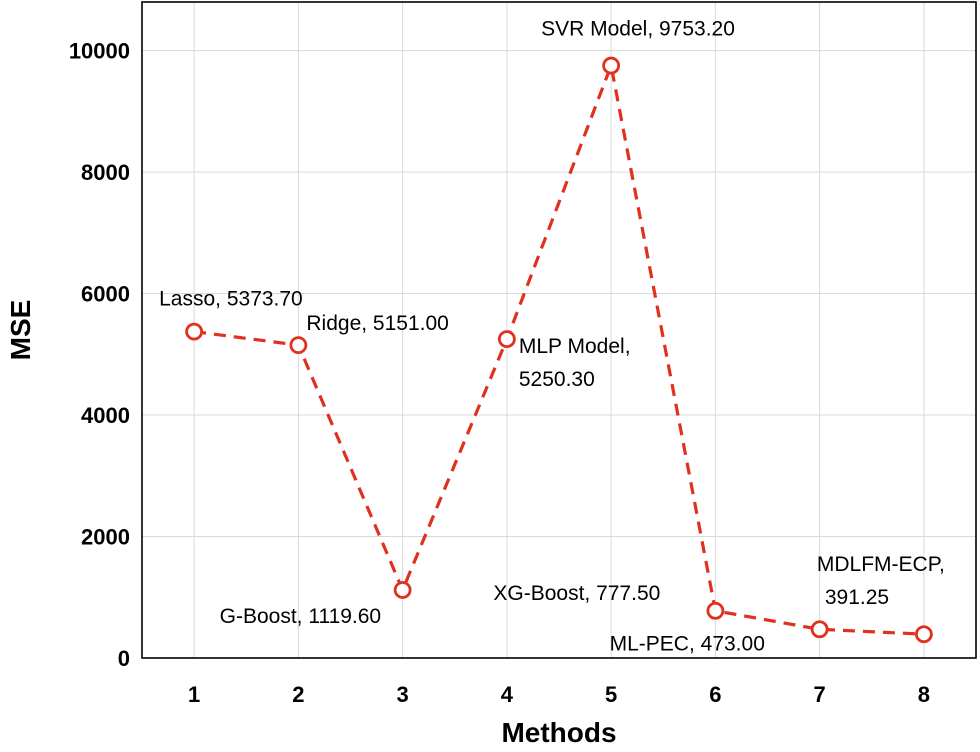 This screenshot has height=752, width=980. What do you see at coordinates (105, 172) in the screenshot?
I see `y-tick-label: 8000` at bounding box center [105, 172].